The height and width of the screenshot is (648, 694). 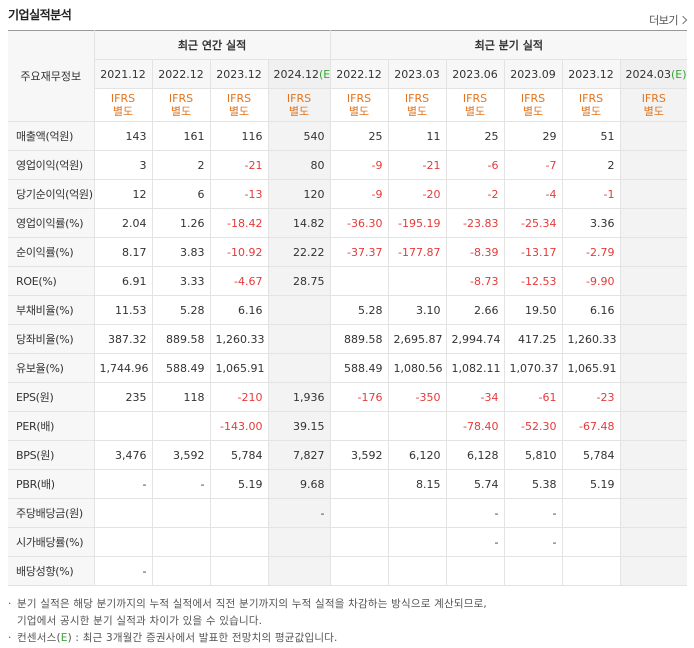 What do you see at coordinates (181, 397) in the screenshot?
I see `value-cell: 118` at bounding box center [181, 397].